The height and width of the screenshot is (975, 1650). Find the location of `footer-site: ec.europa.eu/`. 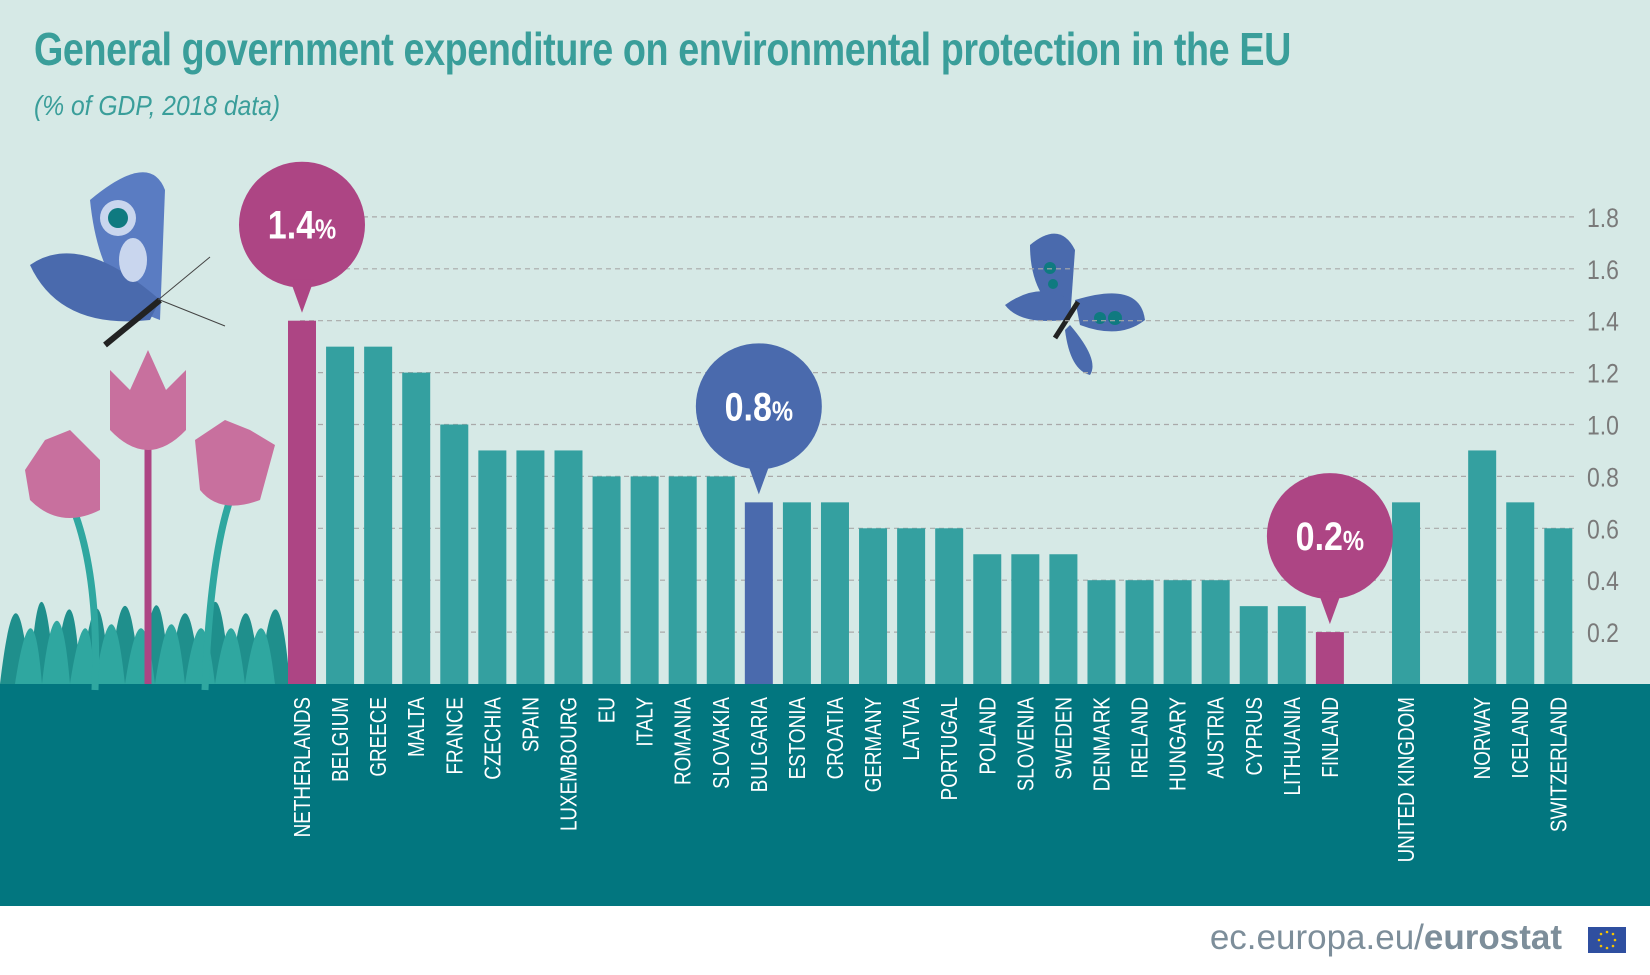

footer-site: ec.europa.eu/ is located at coordinates (1316, 937).